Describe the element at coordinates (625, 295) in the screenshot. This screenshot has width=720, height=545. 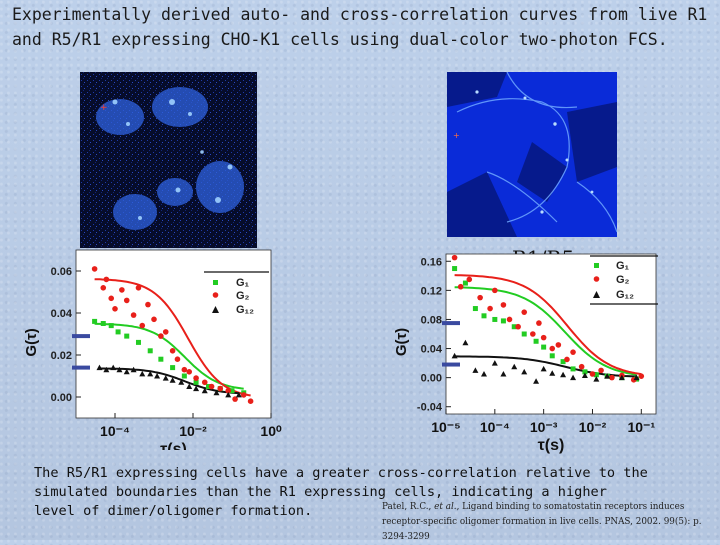
I see `legend-label-g12: G₁₂` at that location.